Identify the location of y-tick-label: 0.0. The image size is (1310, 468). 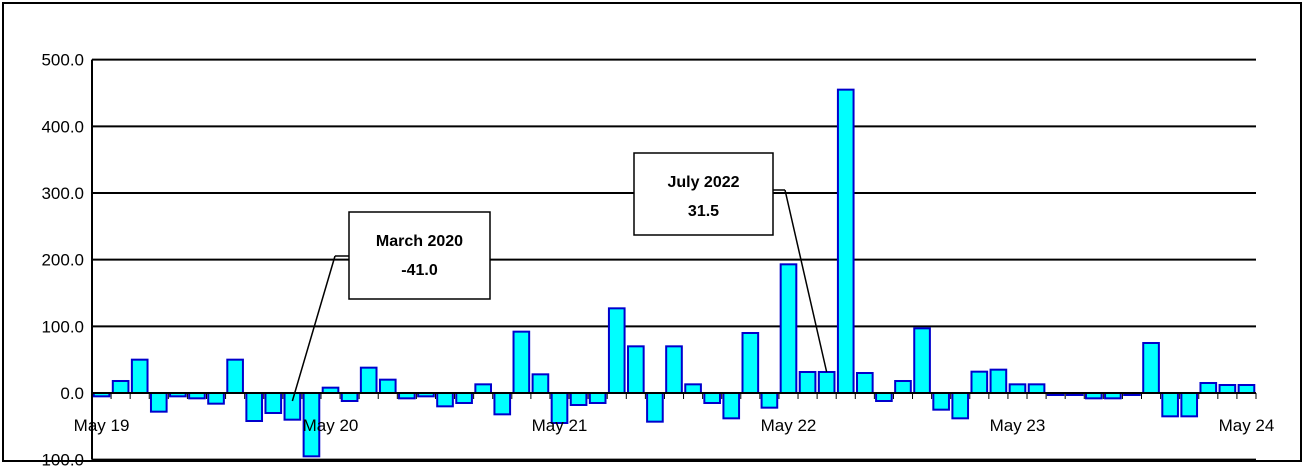
(72, 393).